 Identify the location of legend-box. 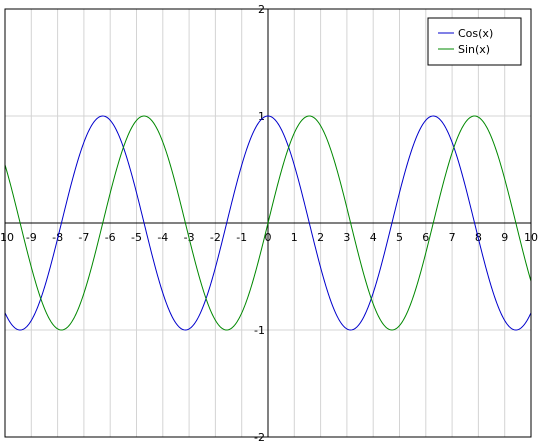
(474, 41).